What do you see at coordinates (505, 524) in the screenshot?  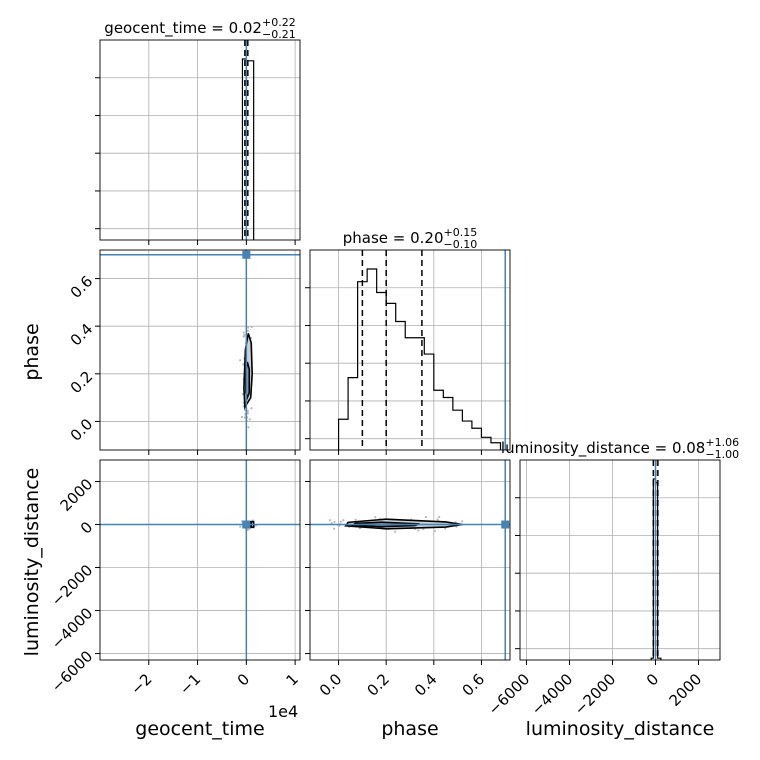 I see `truth-marker-phase-luminosity_distance` at bounding box center [505, 524].